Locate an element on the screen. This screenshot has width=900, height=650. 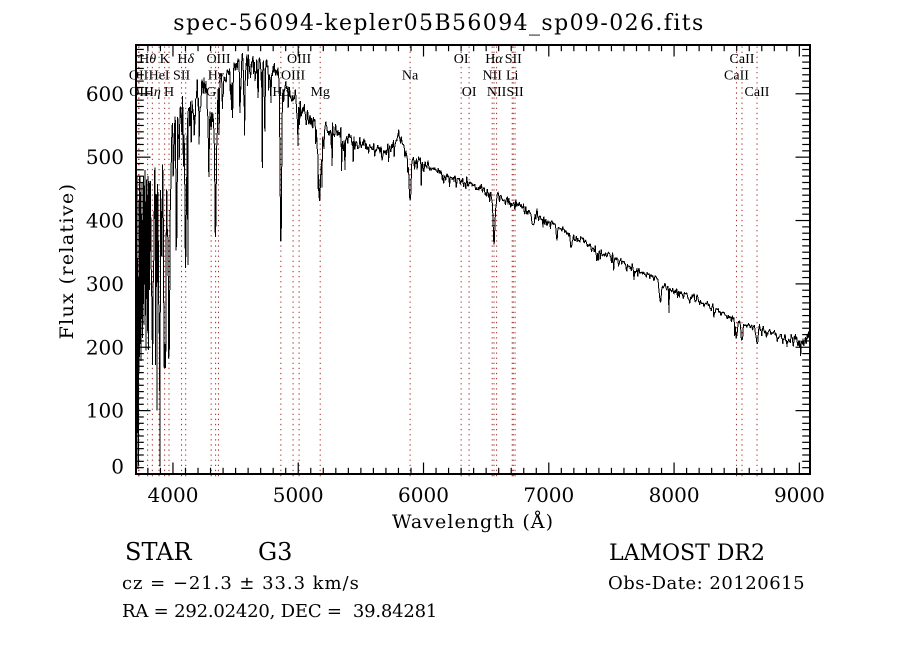
ra-dec-text: RA = 292.02420, DEC = 39.84281 is located at coordinates (279, 611).